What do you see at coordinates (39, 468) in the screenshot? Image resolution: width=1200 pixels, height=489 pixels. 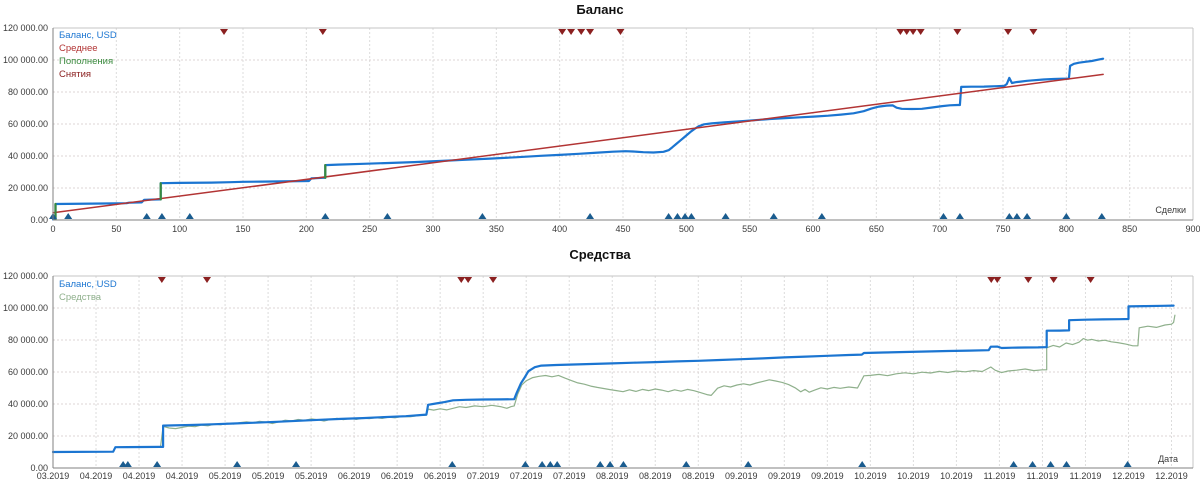 I see `svg-text: 0.00` at bounding box center [39, 468].